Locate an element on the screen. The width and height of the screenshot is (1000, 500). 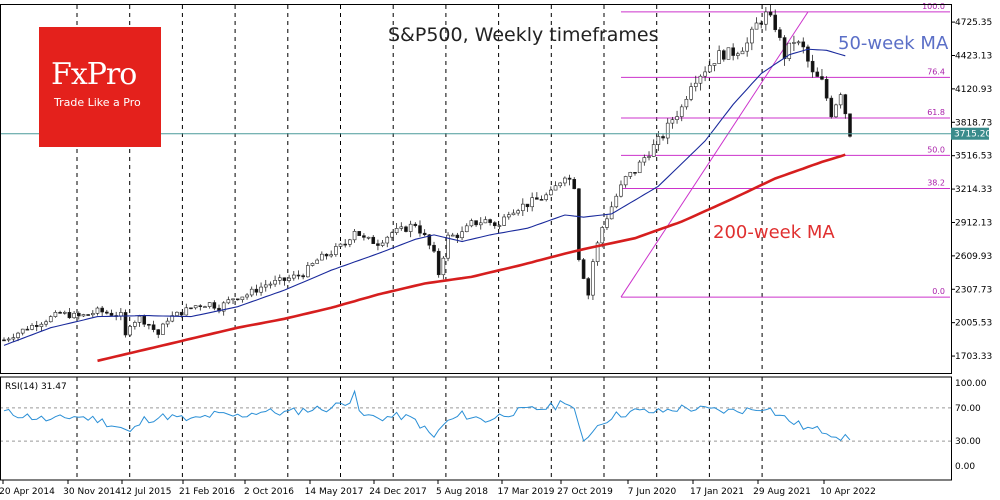
logo-brand-name: FxPro is located at coordinates (94, 74).